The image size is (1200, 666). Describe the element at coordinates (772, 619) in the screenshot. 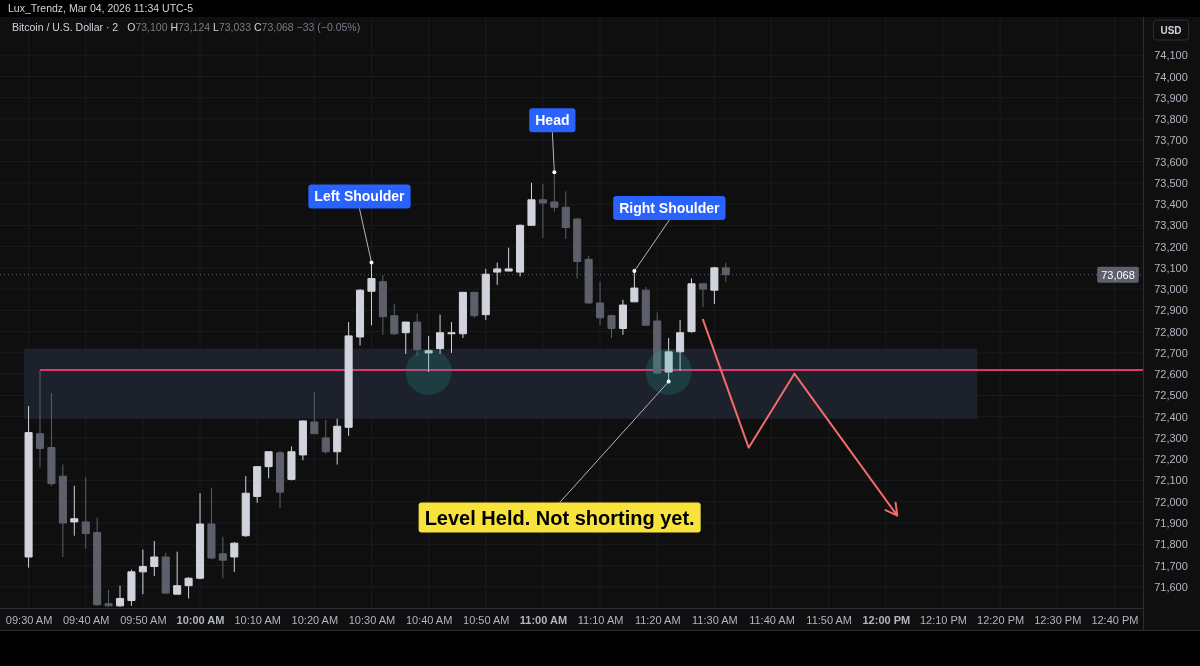

I see `x-tick-label: 11:40 AM` at that location.